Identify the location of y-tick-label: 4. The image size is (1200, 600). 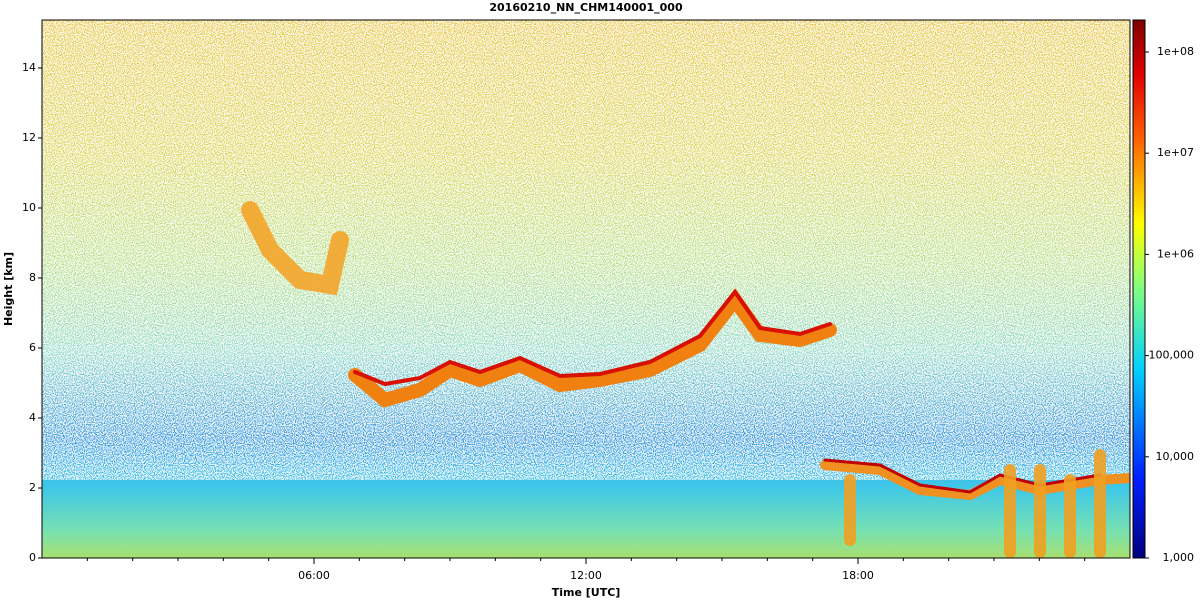
(32, 417).